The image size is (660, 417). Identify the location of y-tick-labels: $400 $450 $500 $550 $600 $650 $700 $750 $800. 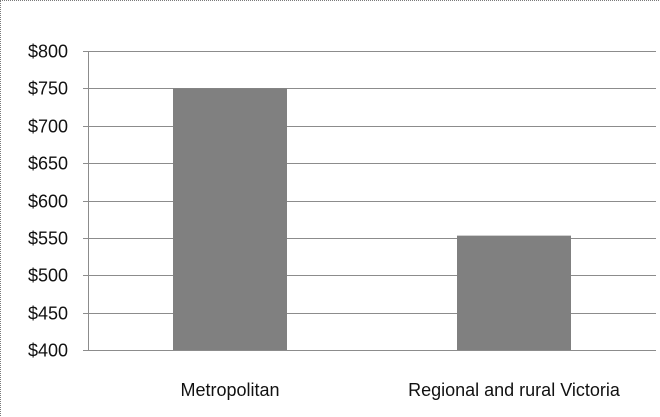
(48, 201).